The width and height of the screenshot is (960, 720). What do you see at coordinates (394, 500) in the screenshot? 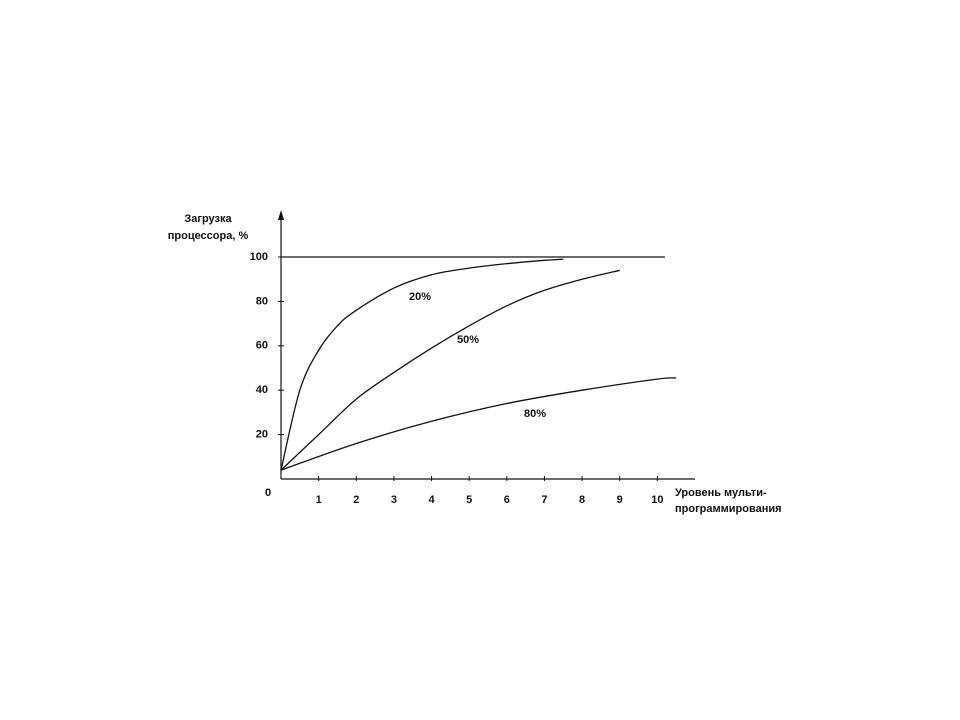
I see `x-tick-label: 3` at bounding box center [394, 500].